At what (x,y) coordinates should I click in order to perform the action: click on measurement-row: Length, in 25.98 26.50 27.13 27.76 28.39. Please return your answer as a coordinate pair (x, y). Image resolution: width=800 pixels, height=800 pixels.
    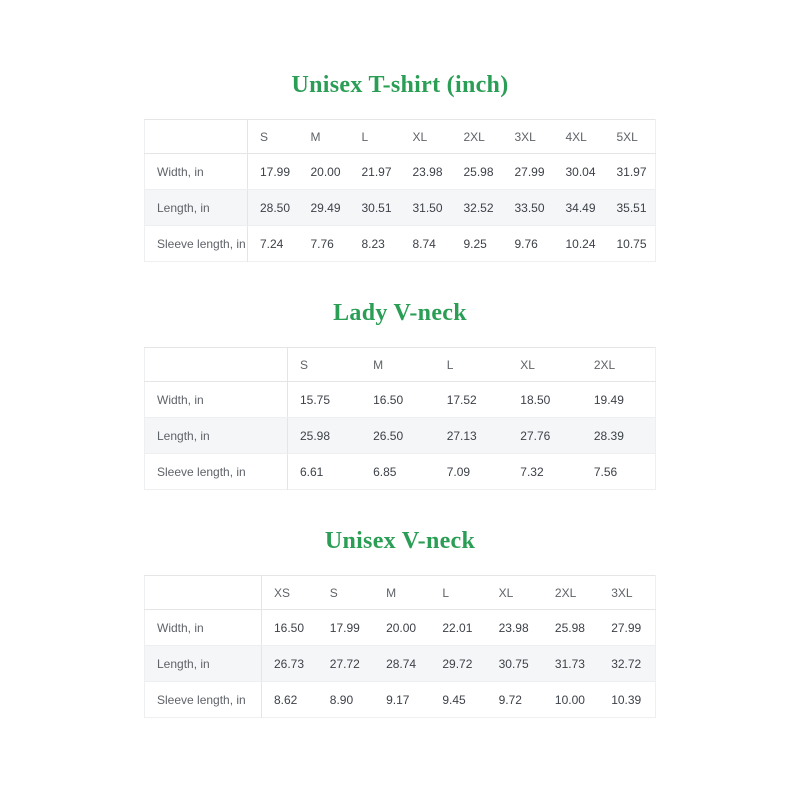
    Looking at the image, I should click on (400, 435).